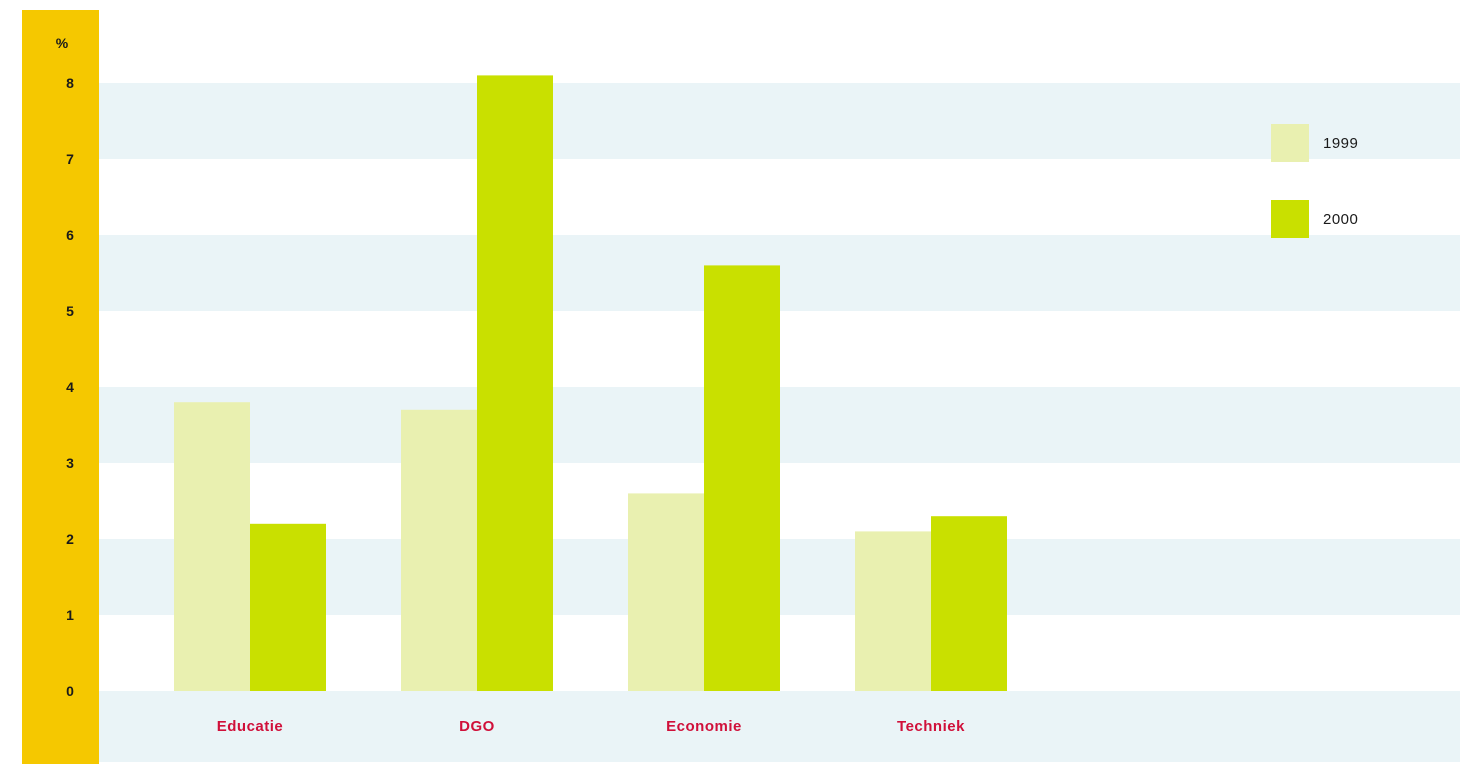  Describe the element at coordinates (704, 726) in the screenshot. I see `category-label: Economie` at that location.